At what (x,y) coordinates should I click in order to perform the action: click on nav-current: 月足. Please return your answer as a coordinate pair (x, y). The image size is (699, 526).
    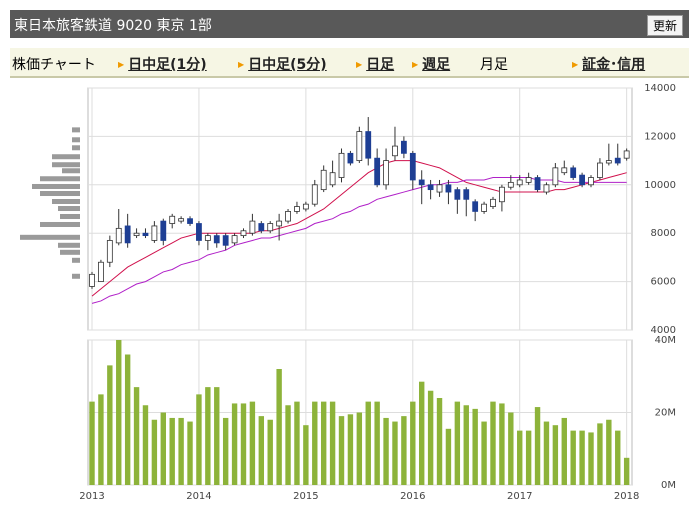
    Looking at the image, I should click on (494, 65).